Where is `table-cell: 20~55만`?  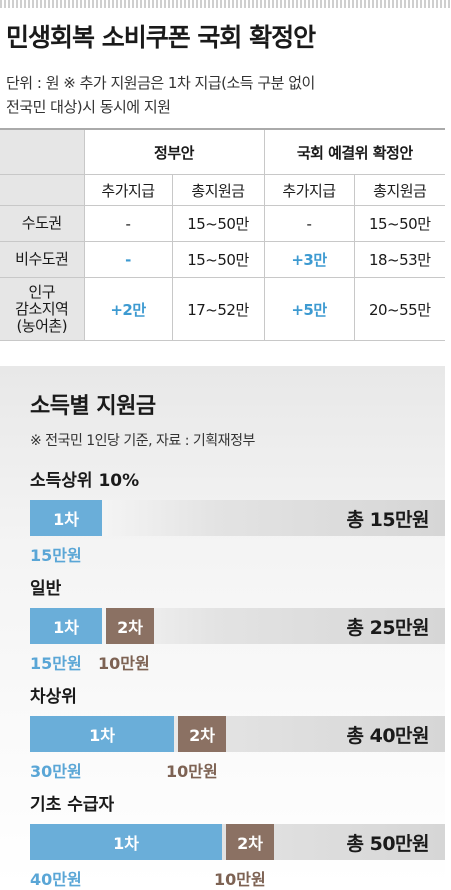 table-cell: 20~55만 is located at coordinates (399, 309).